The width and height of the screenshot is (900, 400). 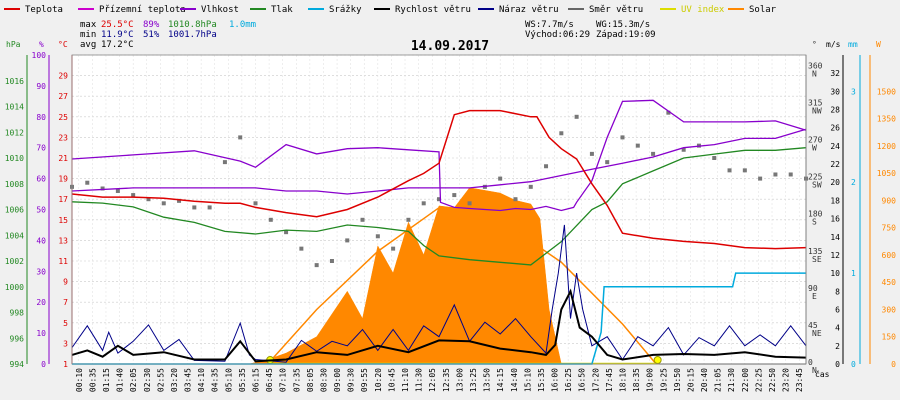 I want to click on unit-ms: m/s, so click(x=833, y=44).